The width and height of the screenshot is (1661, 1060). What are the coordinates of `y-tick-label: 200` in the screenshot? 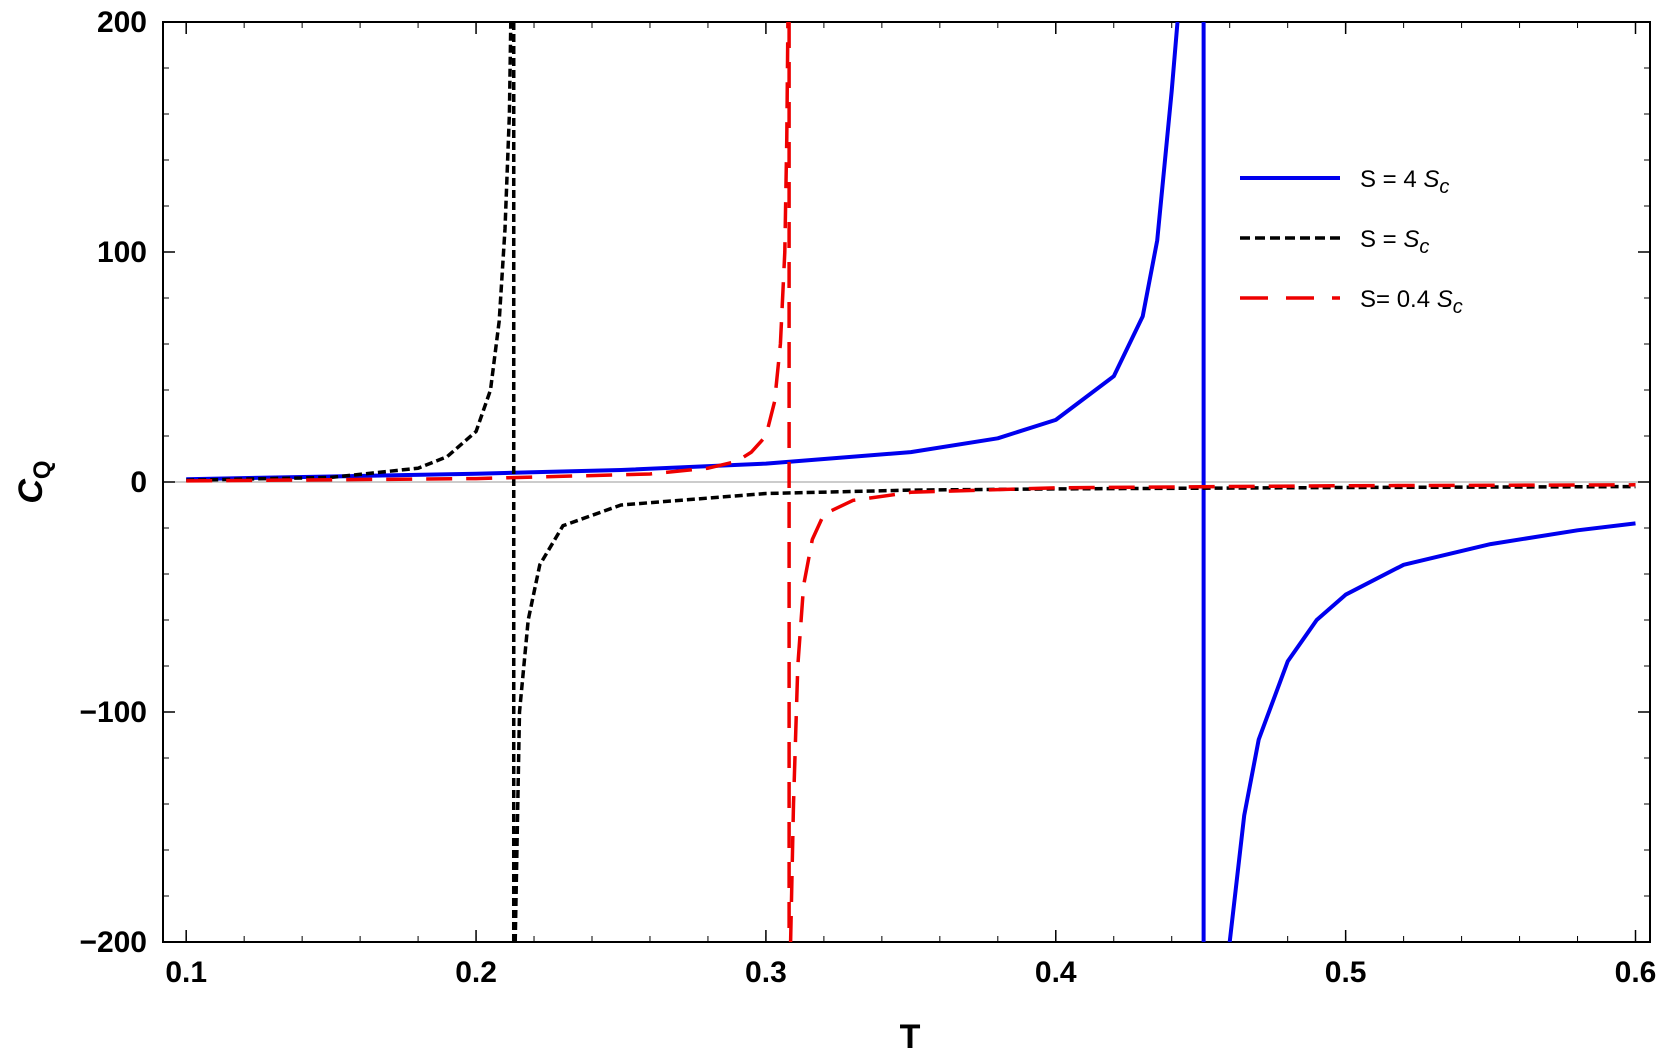 It's located at (122, 22).